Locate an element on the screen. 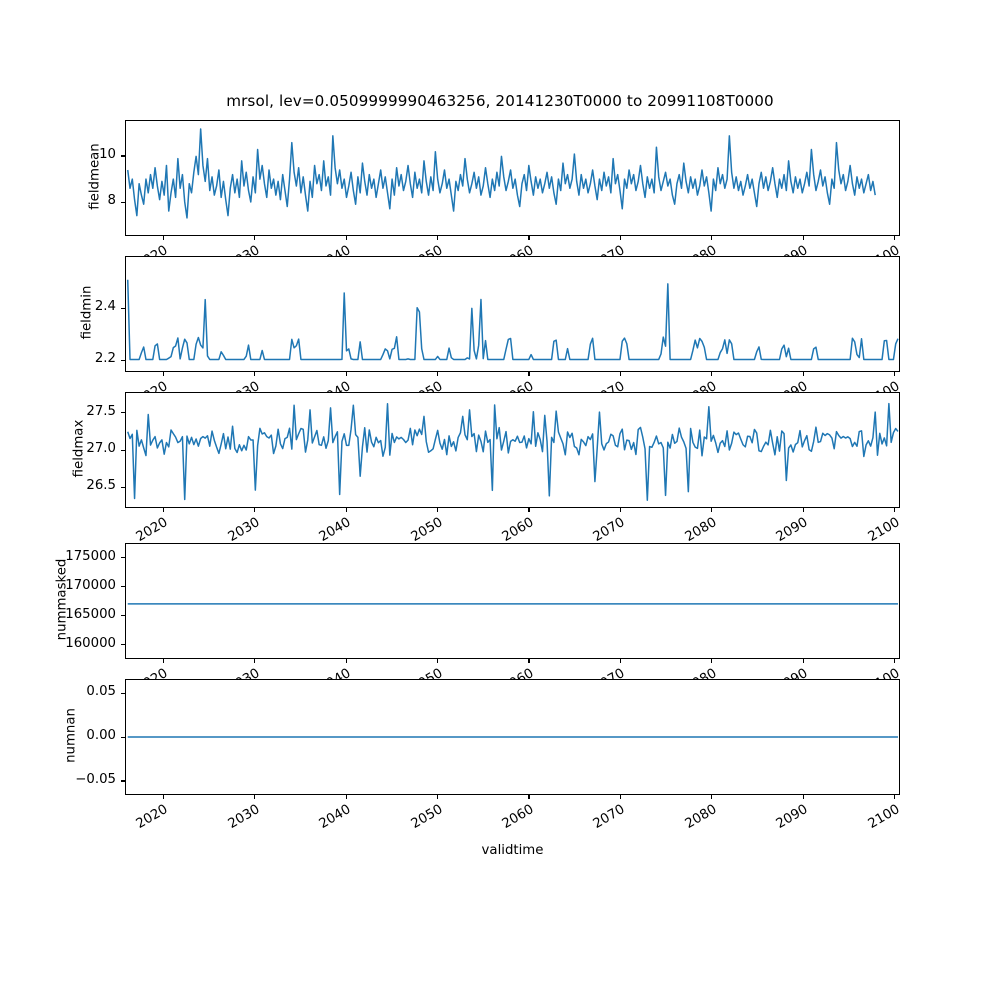 This screenshot has height=1000, width=1000. plot-line-numnan is located at coordinates (512, 737).